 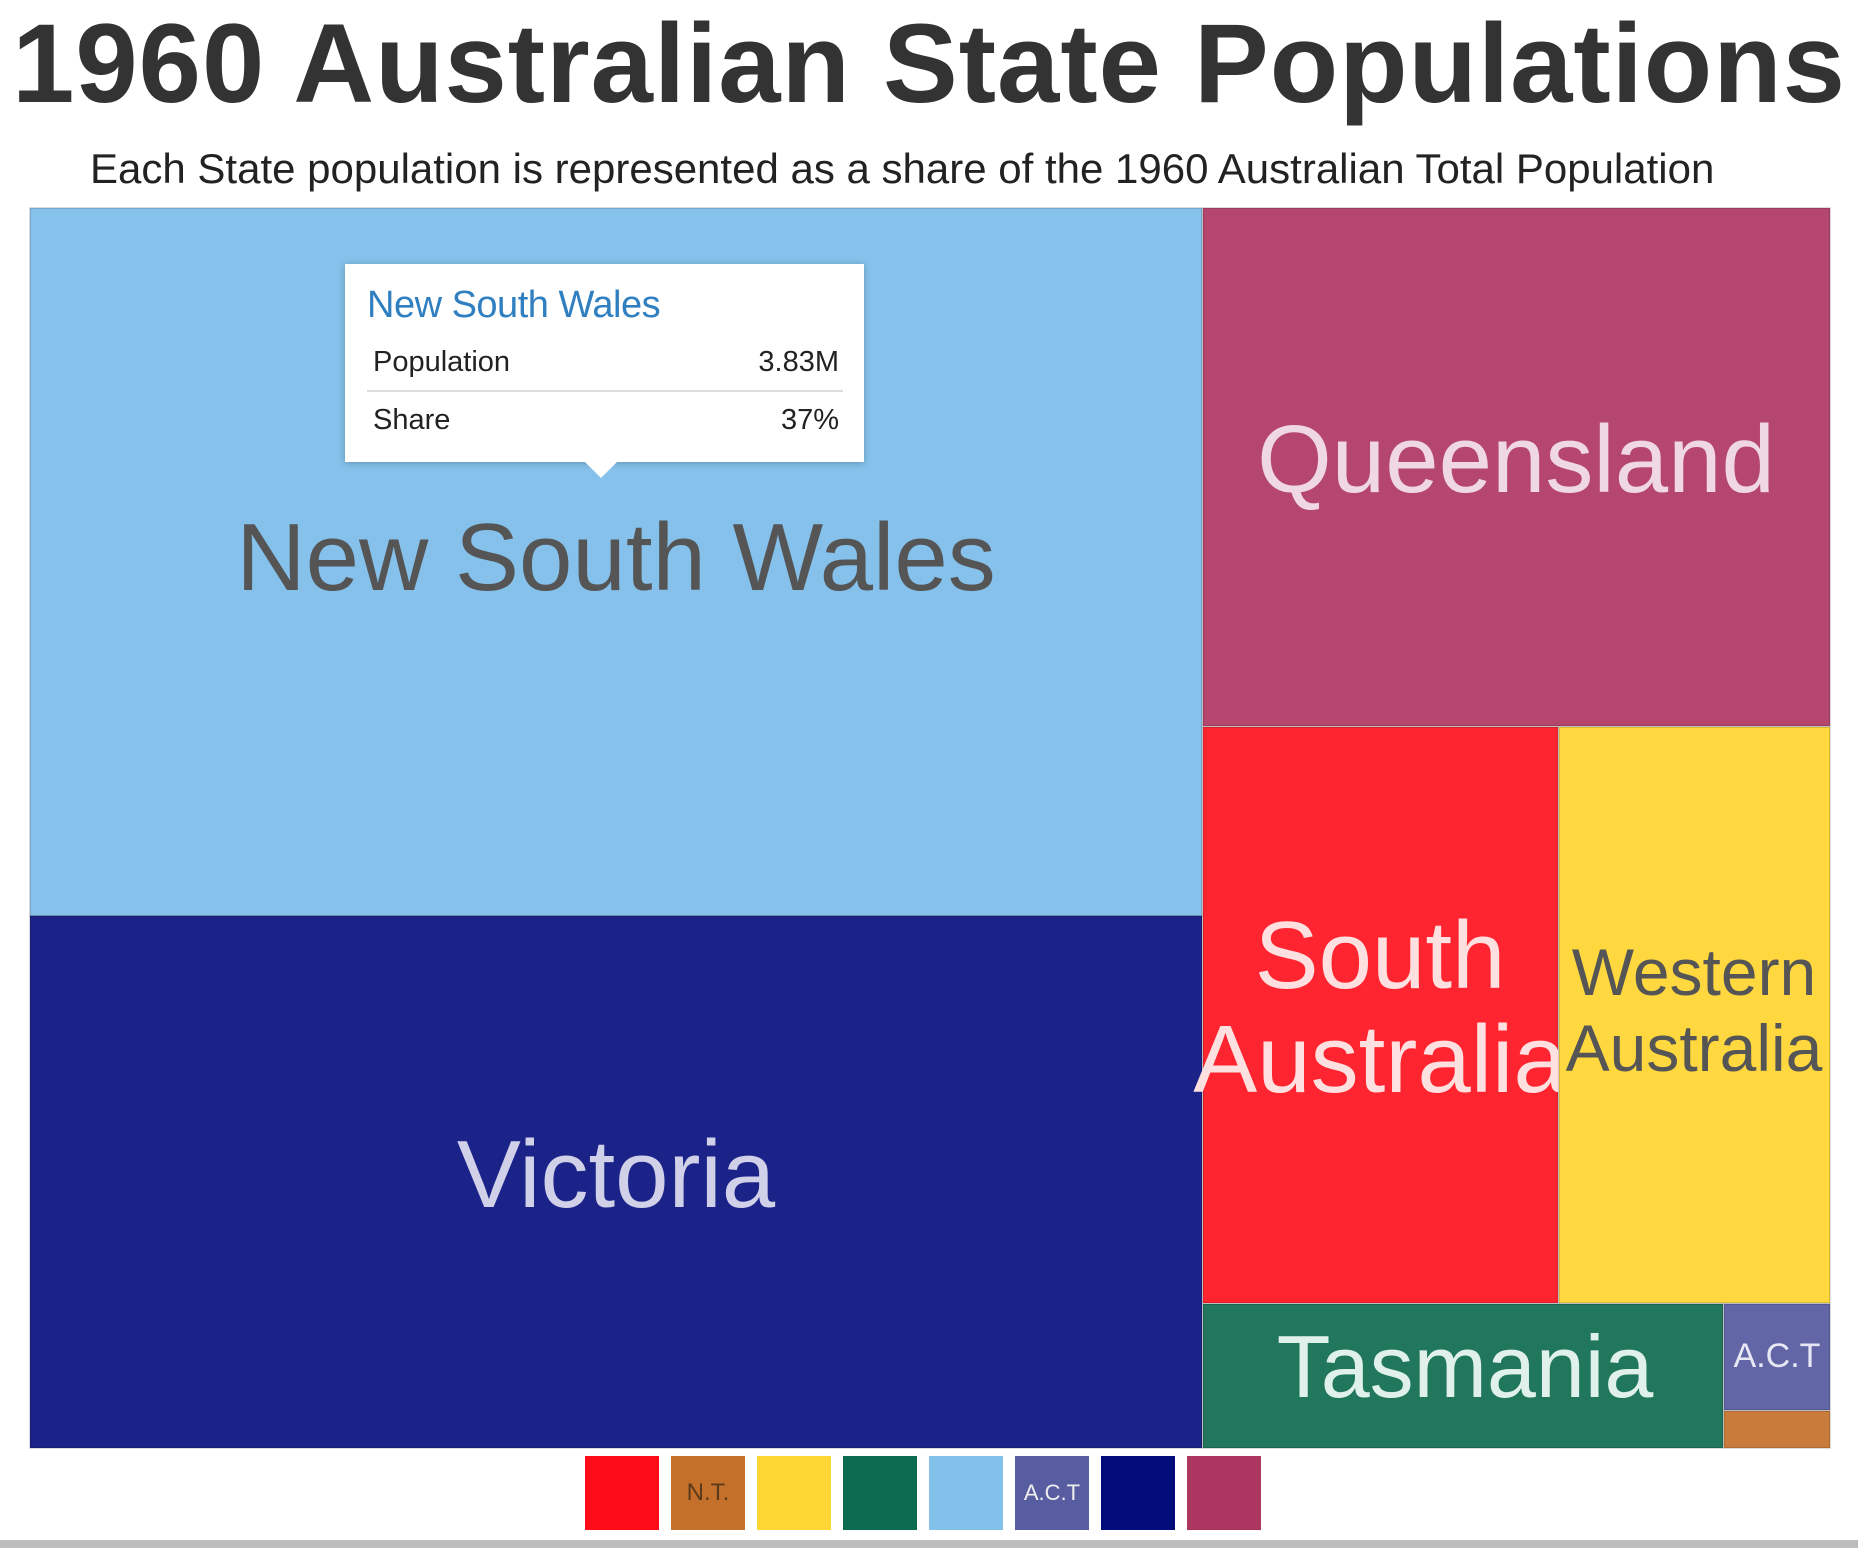 I want to click on treemap-cell-a-c-t: A.C.T, so click(x=1777, y=1357).